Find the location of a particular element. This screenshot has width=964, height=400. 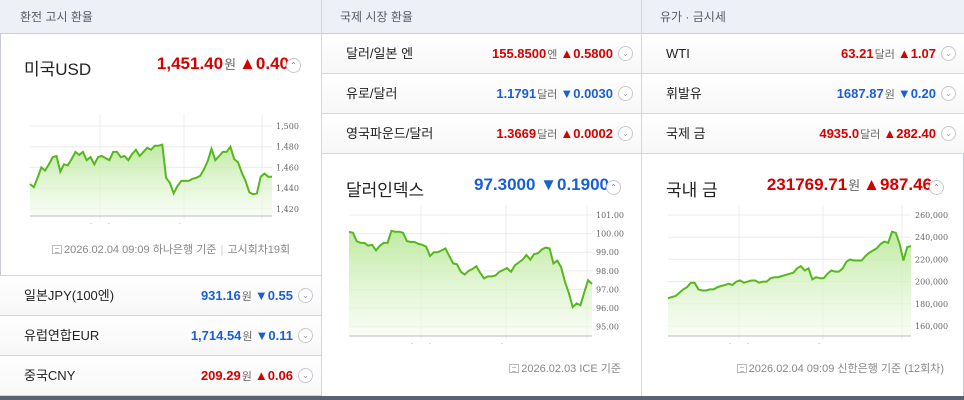

gold-value: 231769.71원 ▲987.46 is located at coordinates (849, 184).